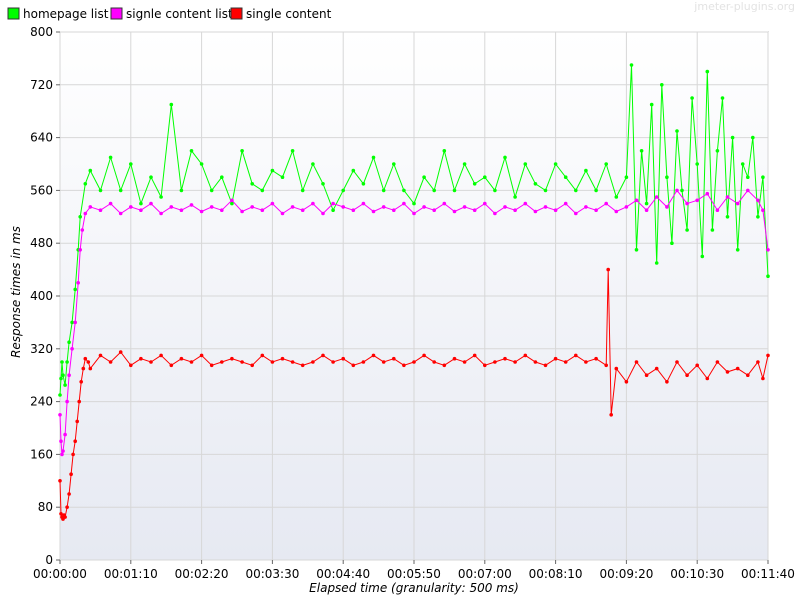 This screenshot has width=800, height=600. I want to click on y-tick-label: 80, so click(45, 507).